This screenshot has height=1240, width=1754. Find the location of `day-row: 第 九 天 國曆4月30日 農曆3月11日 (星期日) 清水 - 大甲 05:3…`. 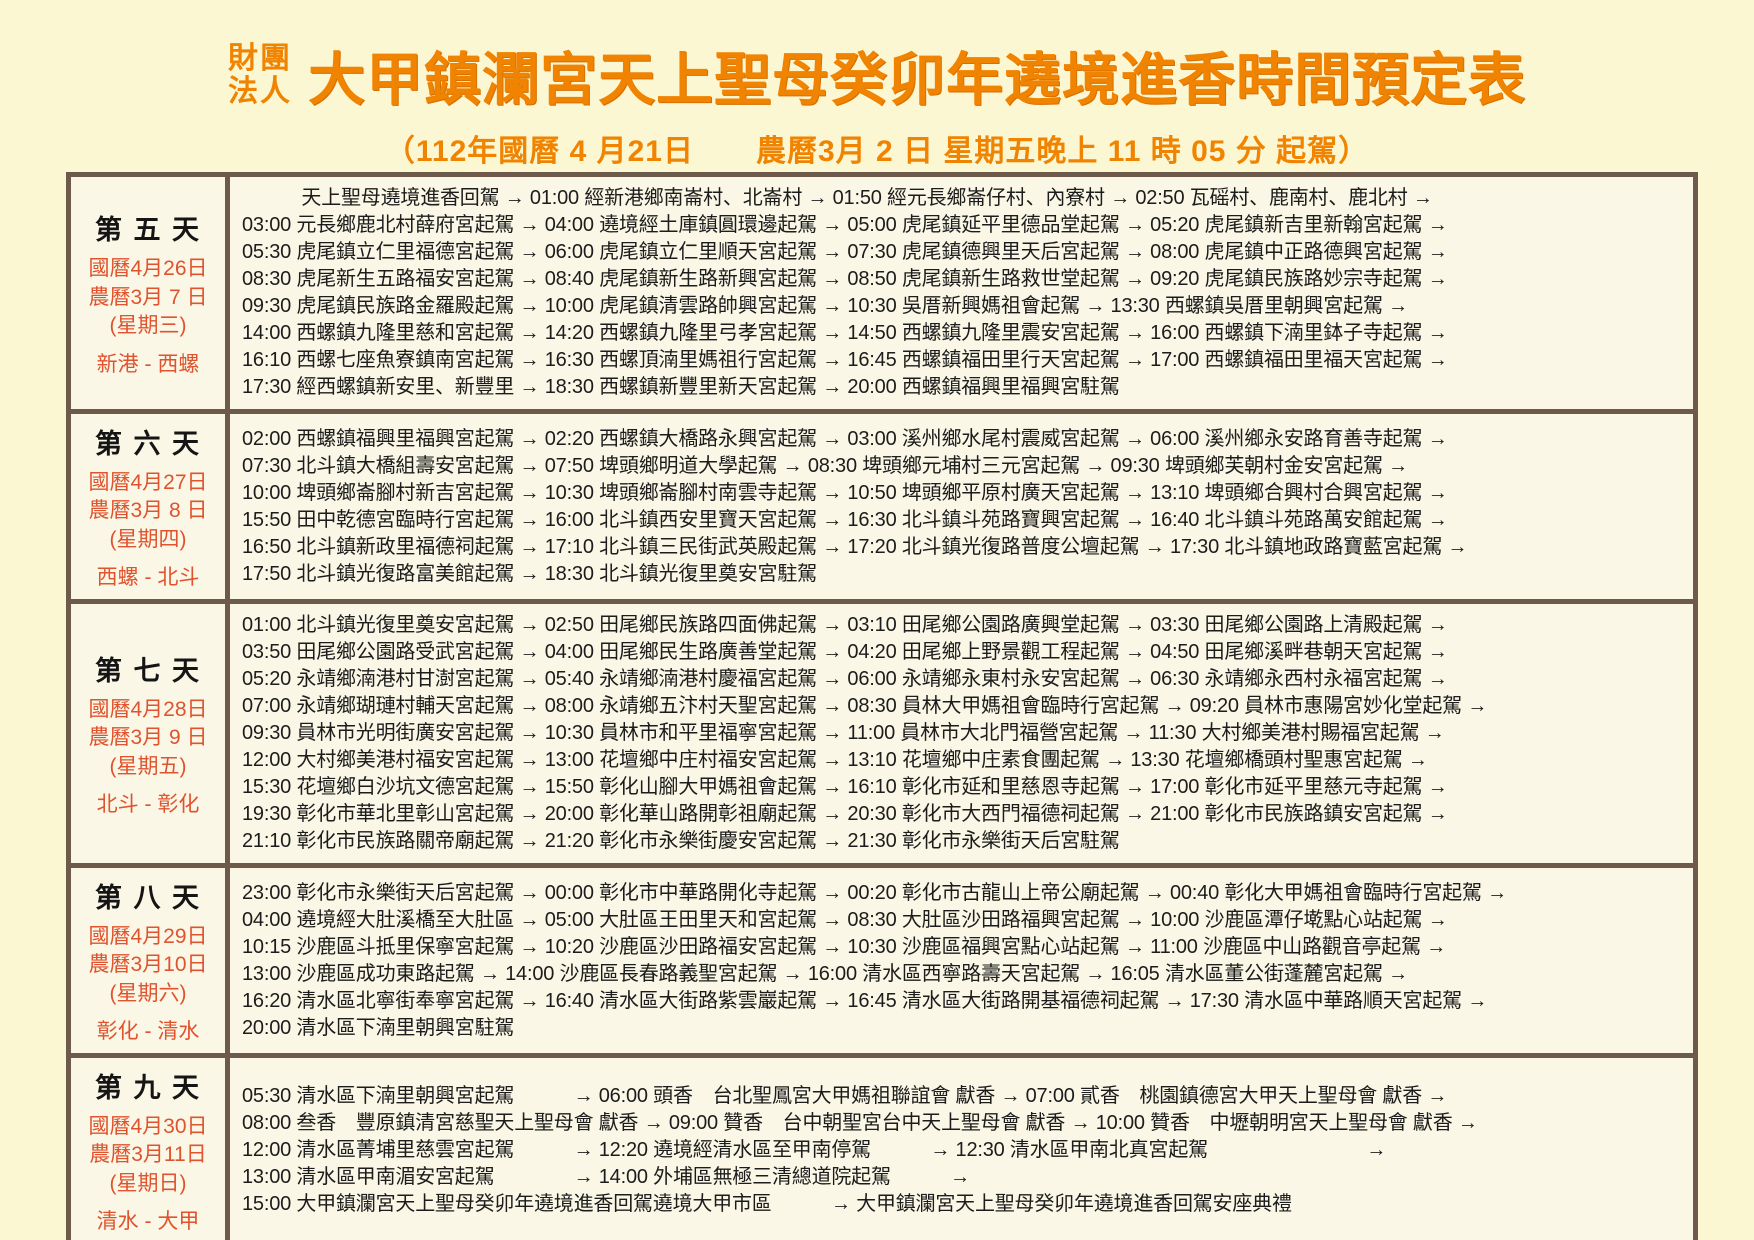

day-row: 第 九 天 國曆4月30日 農曆3月11日 (星期日) 清水 - 大甲 05:3… is located at coordinates (882, 1146).